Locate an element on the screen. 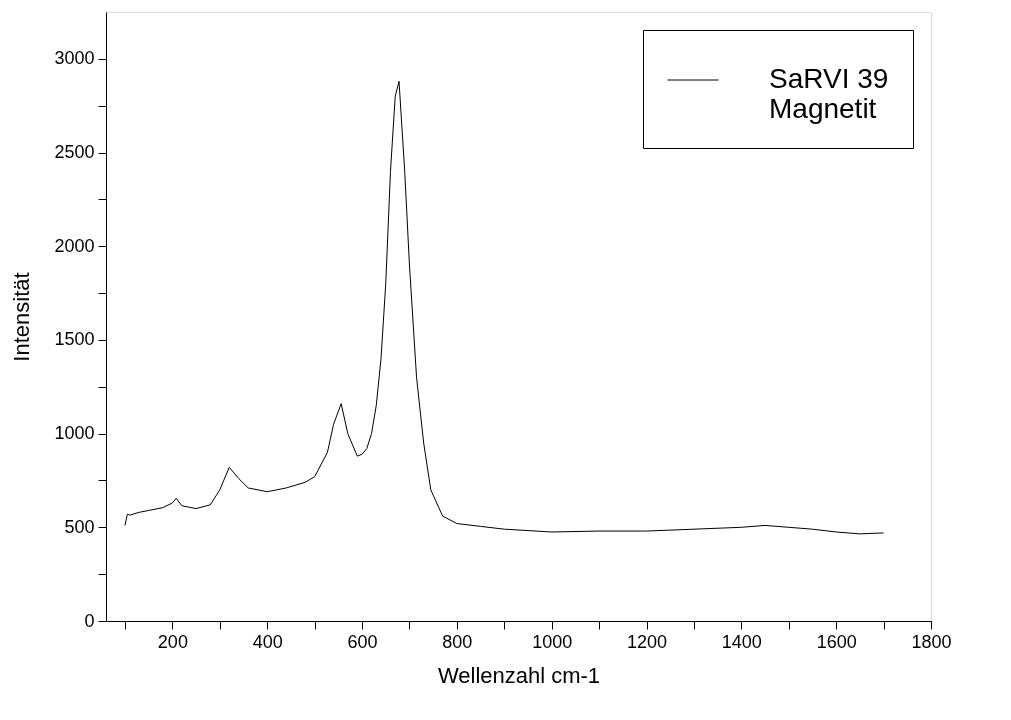 This screenshot has width=1011, height=720. x-tick-label: 200 is located at coordinates (172, 641).